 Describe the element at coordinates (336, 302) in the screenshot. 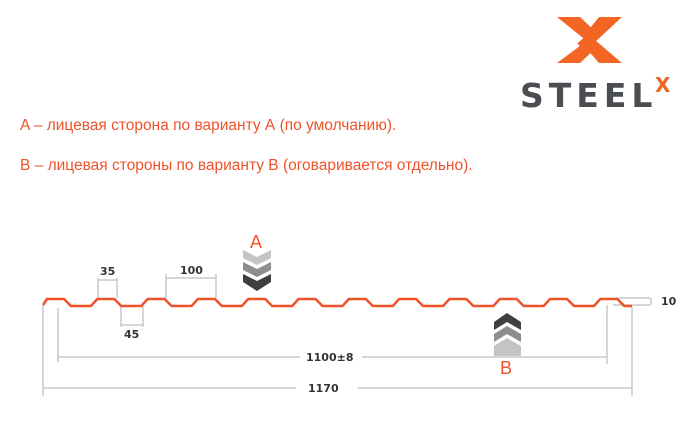

I see `profile-line` at that location.